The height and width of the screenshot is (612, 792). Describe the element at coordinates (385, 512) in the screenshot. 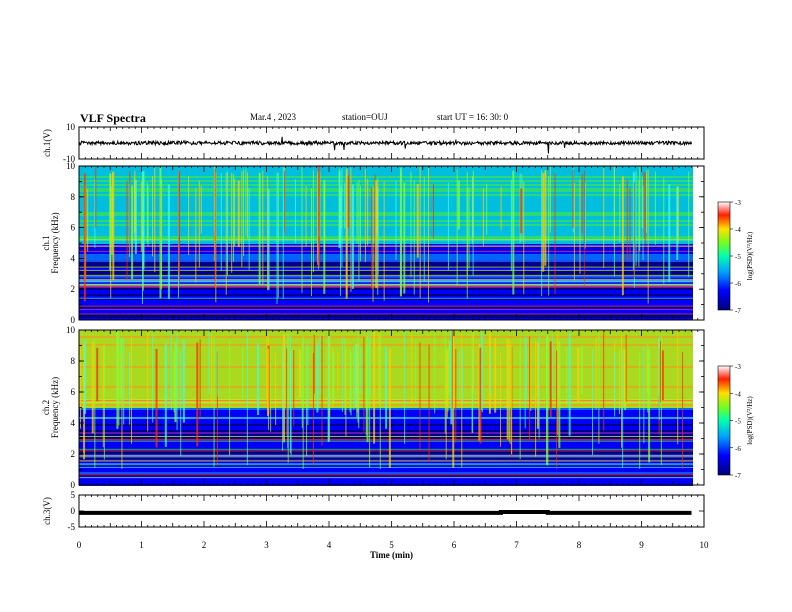

I see `ch3-trace` at that location.